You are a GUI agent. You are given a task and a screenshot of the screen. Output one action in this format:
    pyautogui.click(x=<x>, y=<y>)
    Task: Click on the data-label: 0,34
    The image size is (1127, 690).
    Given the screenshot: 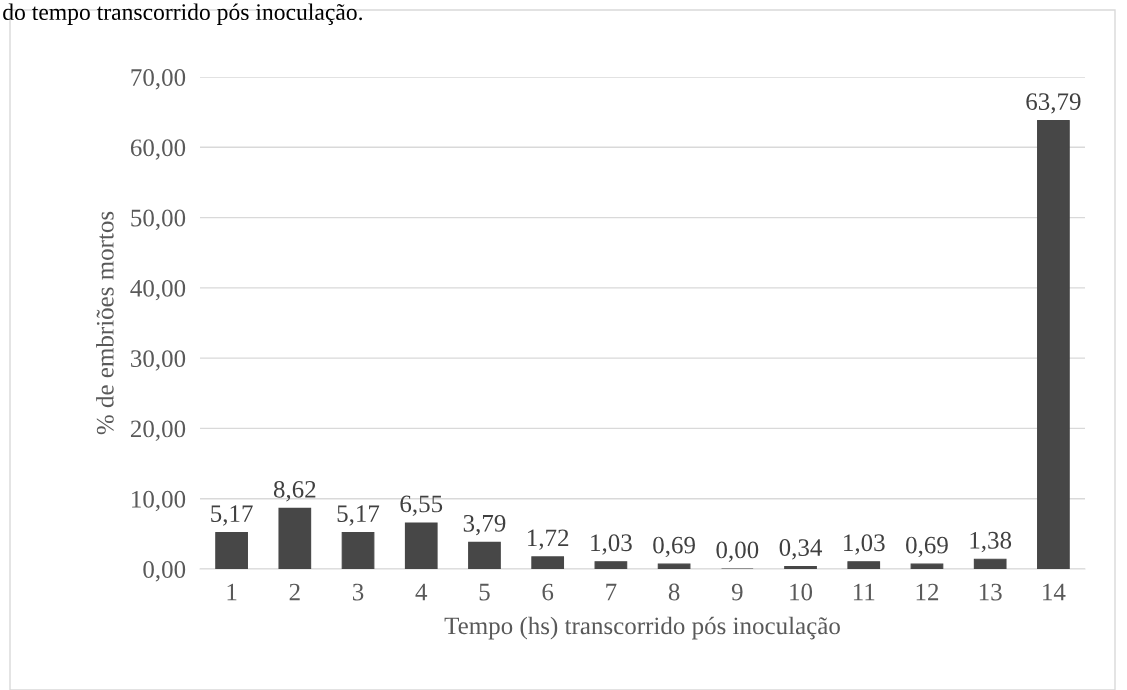 What is the action you would take?
    pyautogui.click(x=801, y=549)
    